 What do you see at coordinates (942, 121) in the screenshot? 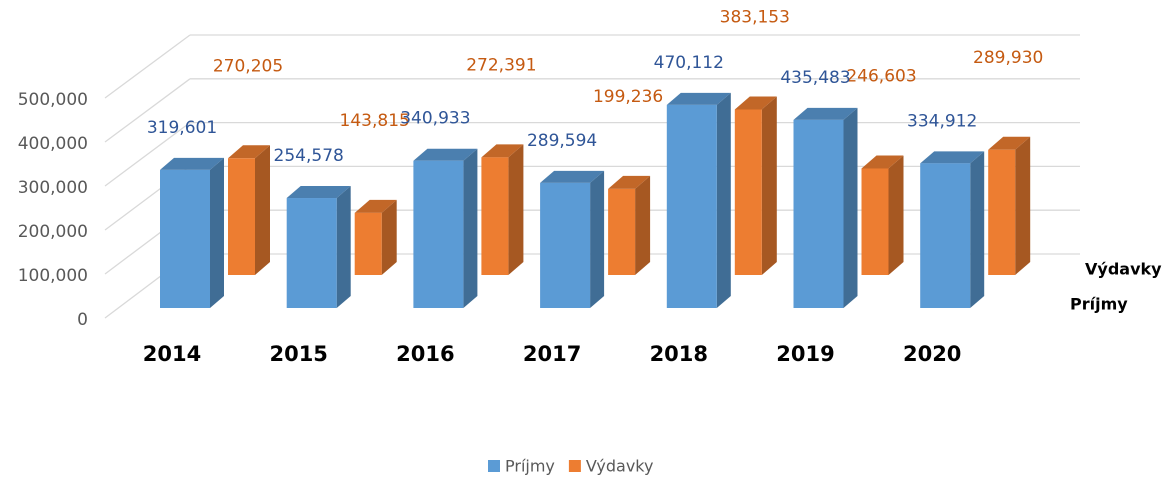
I see `value-label: 334,912` at bounding box center [942, 121].